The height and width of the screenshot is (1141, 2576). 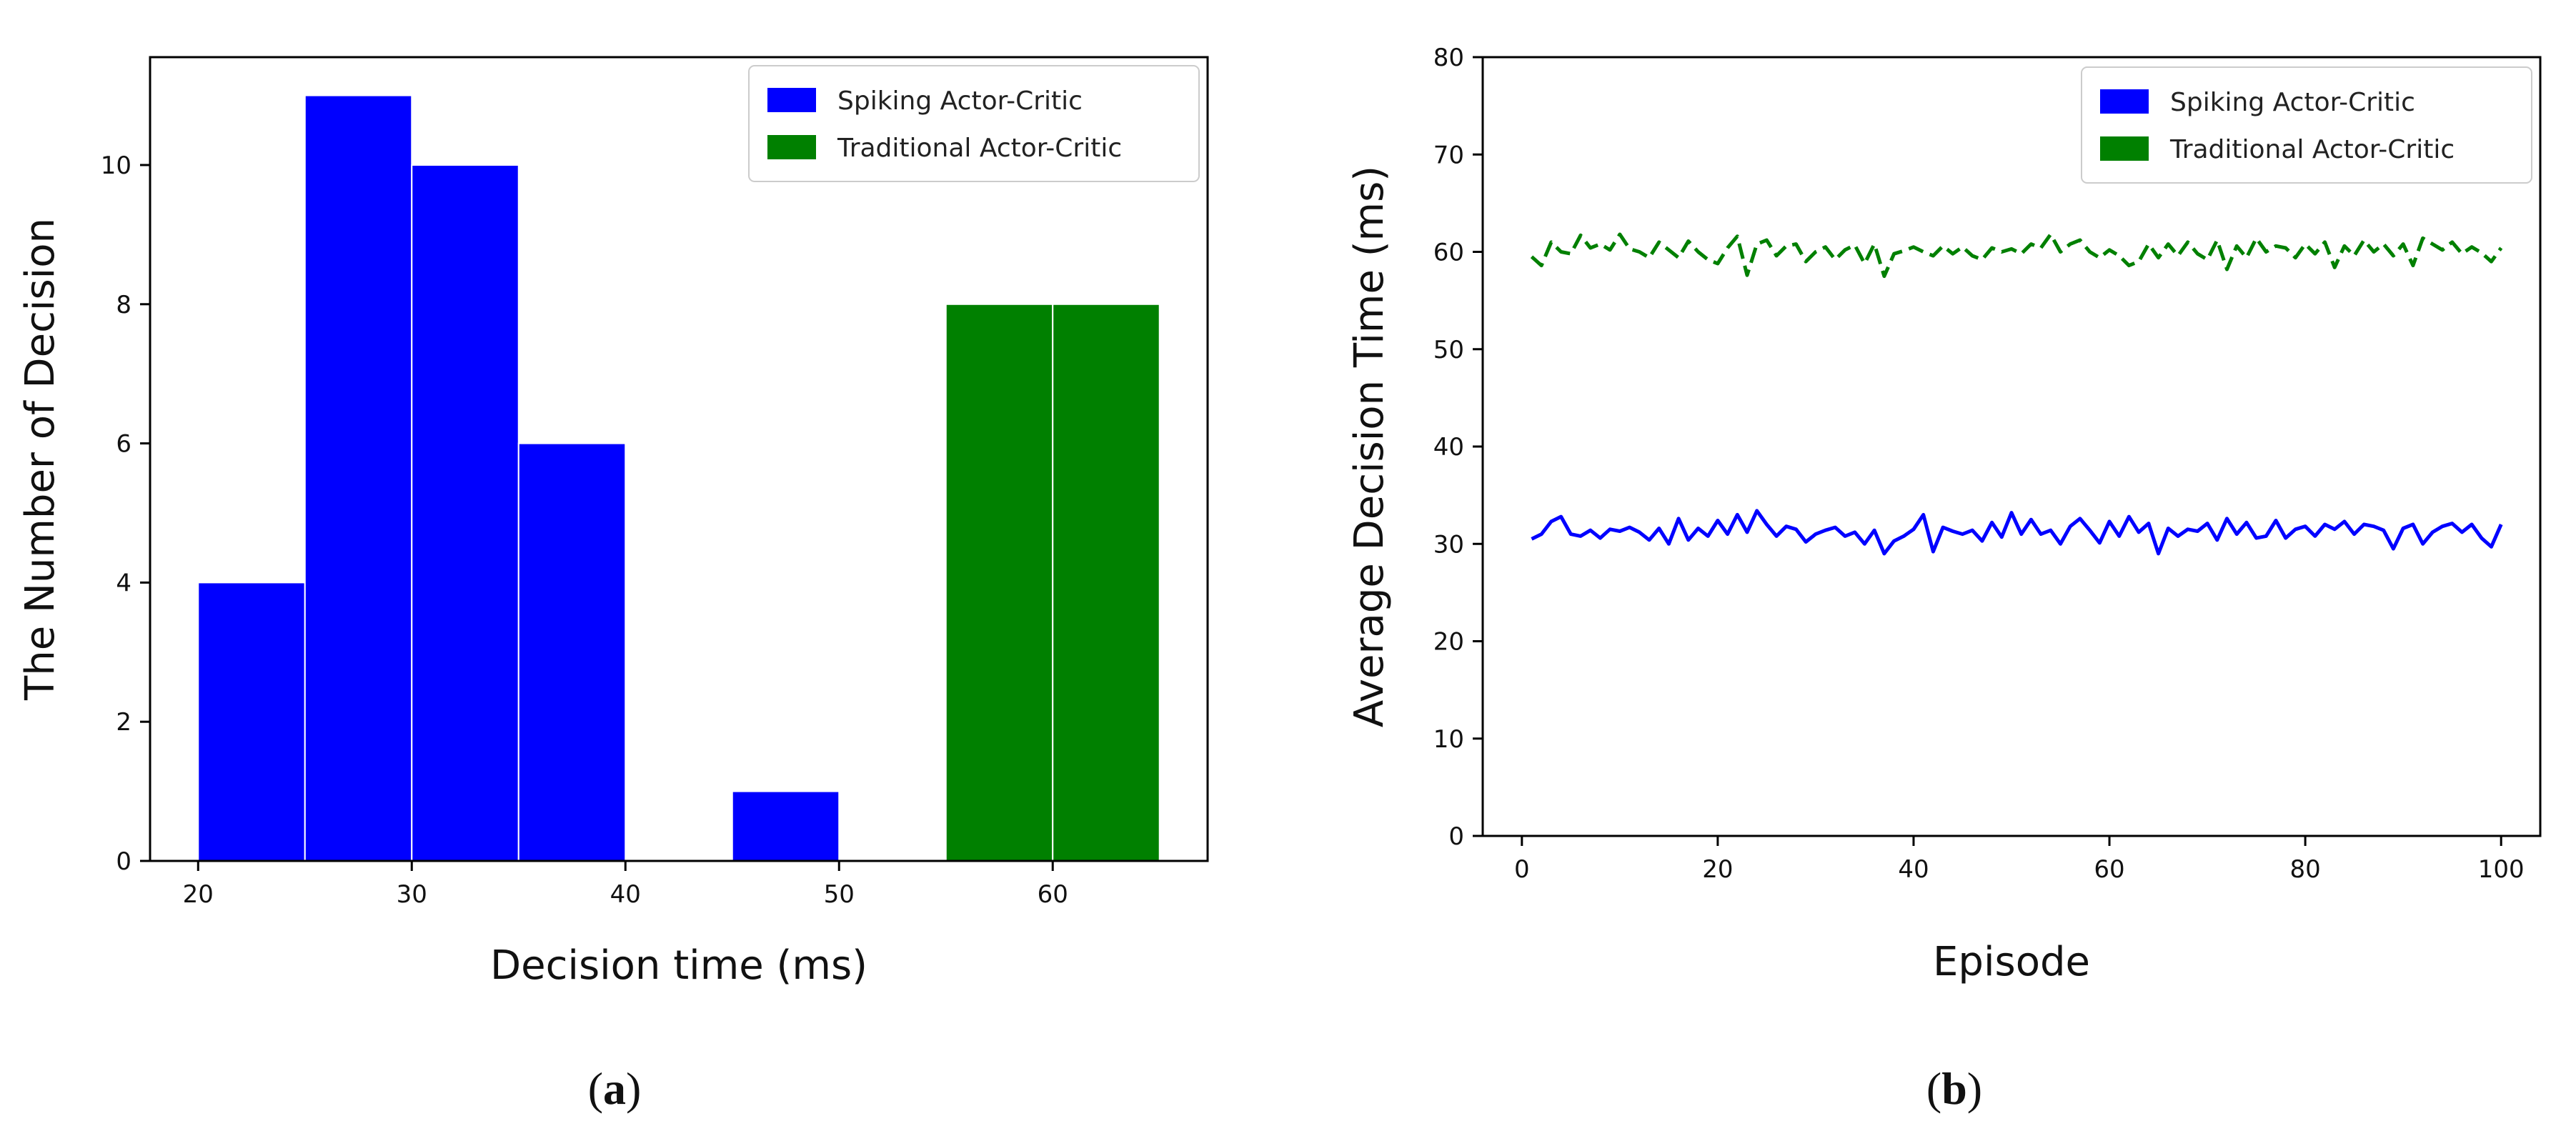 I want to click on panel-a-x-tick-label-4: 60, so click(x=1053, y=895).